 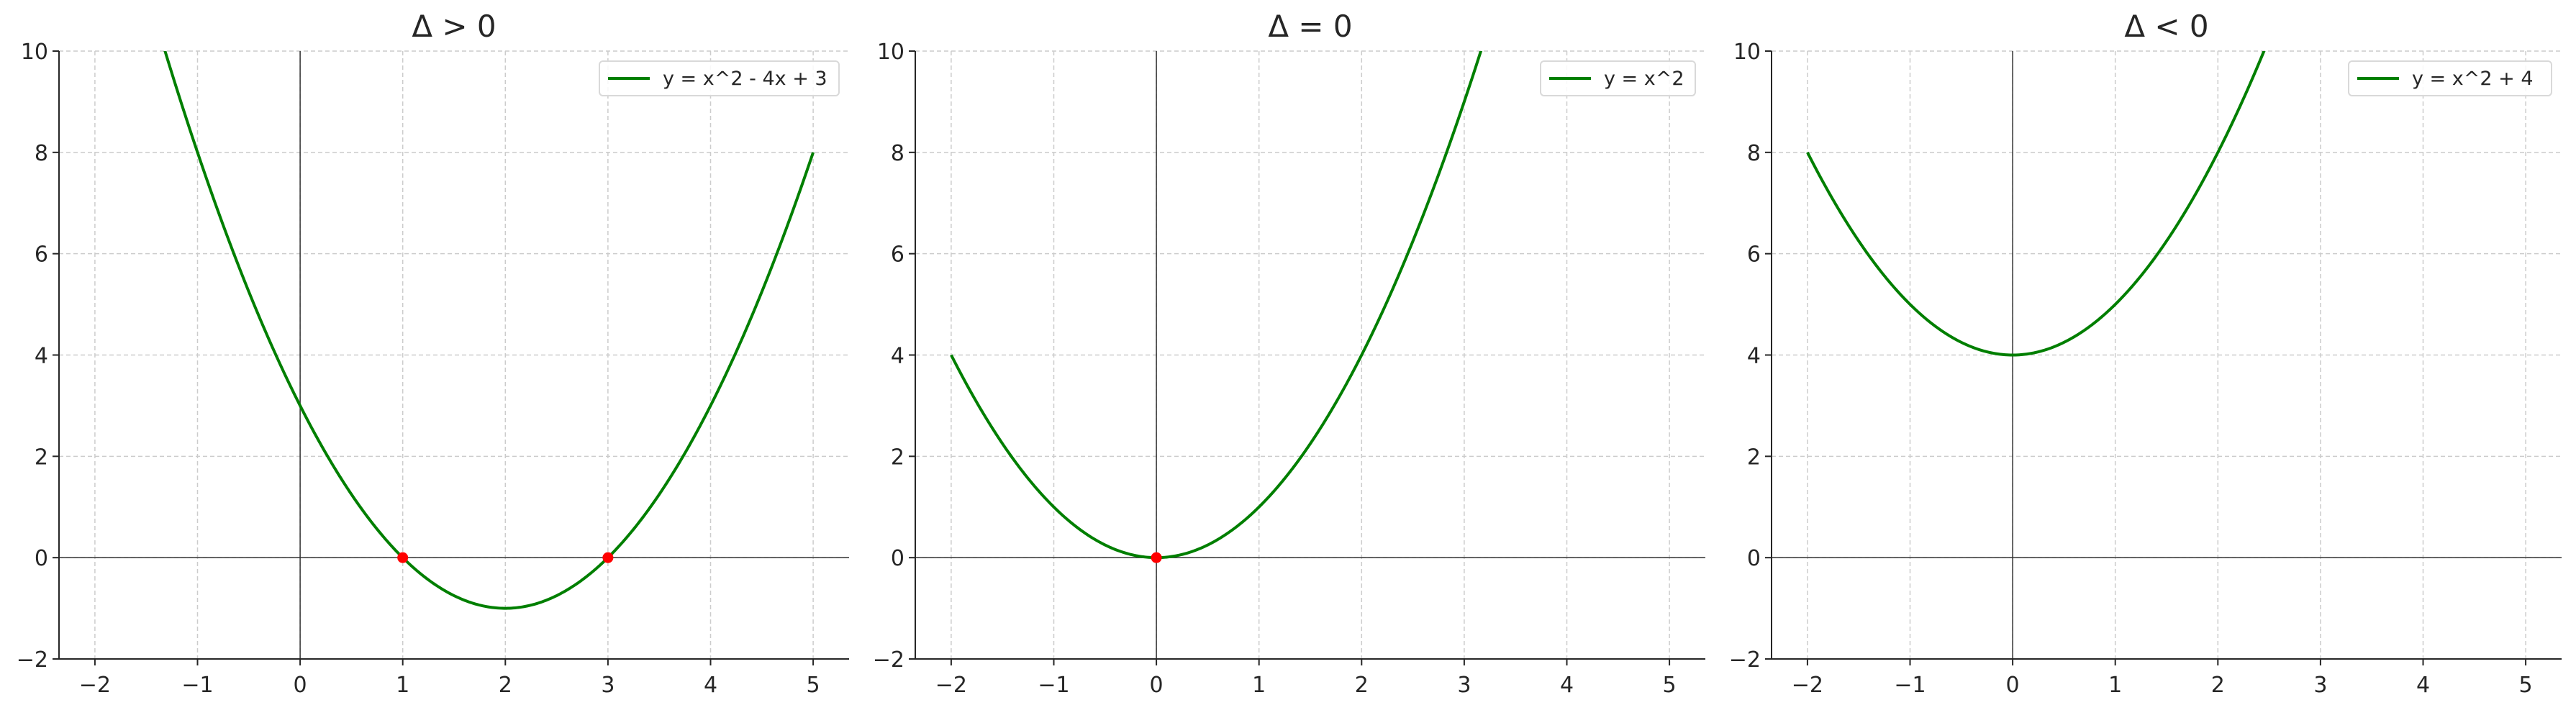 What do you see at coordinates (454, 26) in the screenshot?
I see `chart-title: Δ > 0` at bounding box center [454, 26].